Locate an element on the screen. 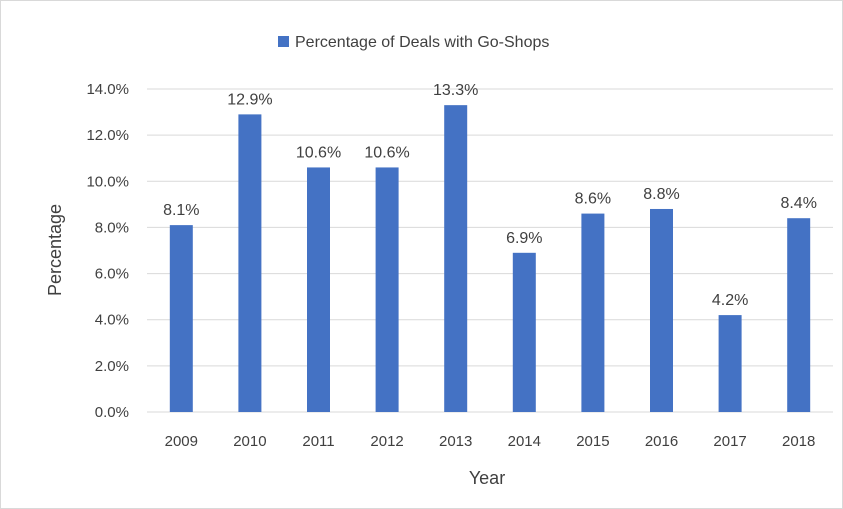 This screenshot has height=509, width=843. data-label: 8.8% is located at coordinates (661, 194).